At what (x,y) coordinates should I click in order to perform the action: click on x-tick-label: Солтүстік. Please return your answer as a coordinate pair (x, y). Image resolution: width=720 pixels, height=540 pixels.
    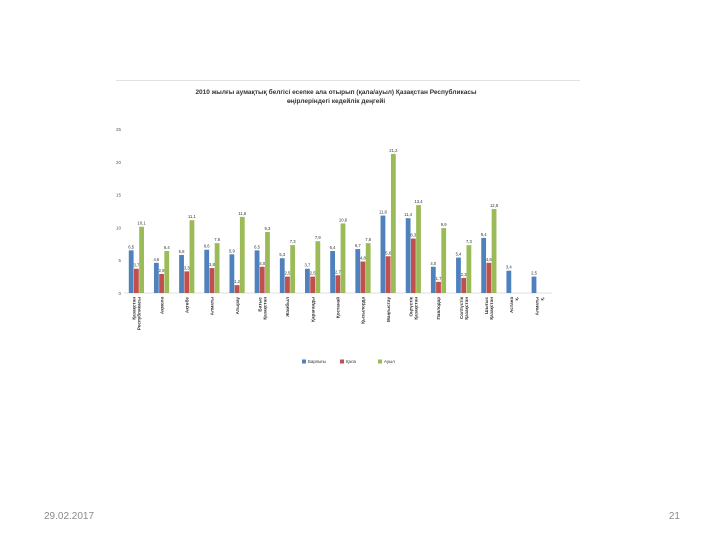
    Looking at the image, I should click on (461, 307).